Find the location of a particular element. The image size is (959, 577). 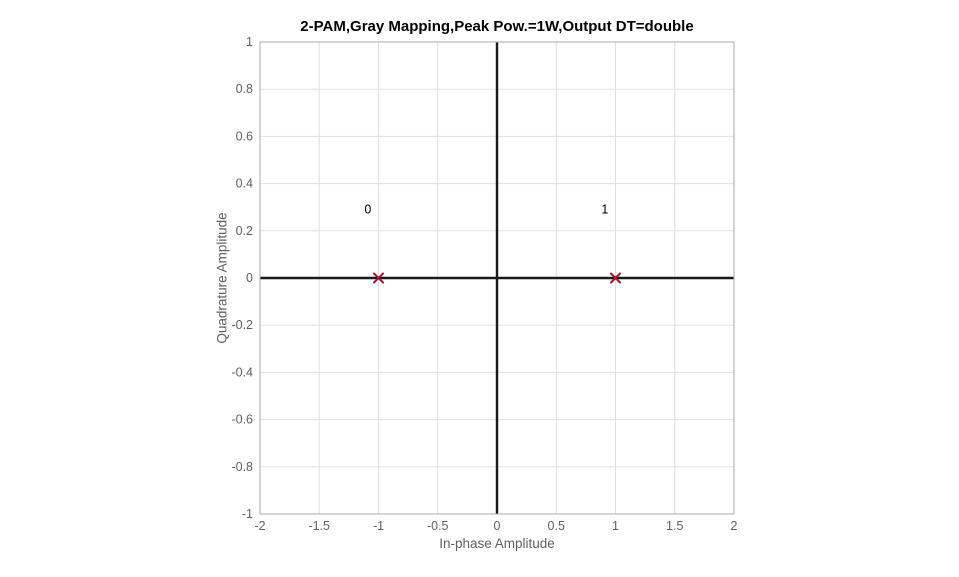

x-tick-label: 0.5 is located at coordinates (556, 526).